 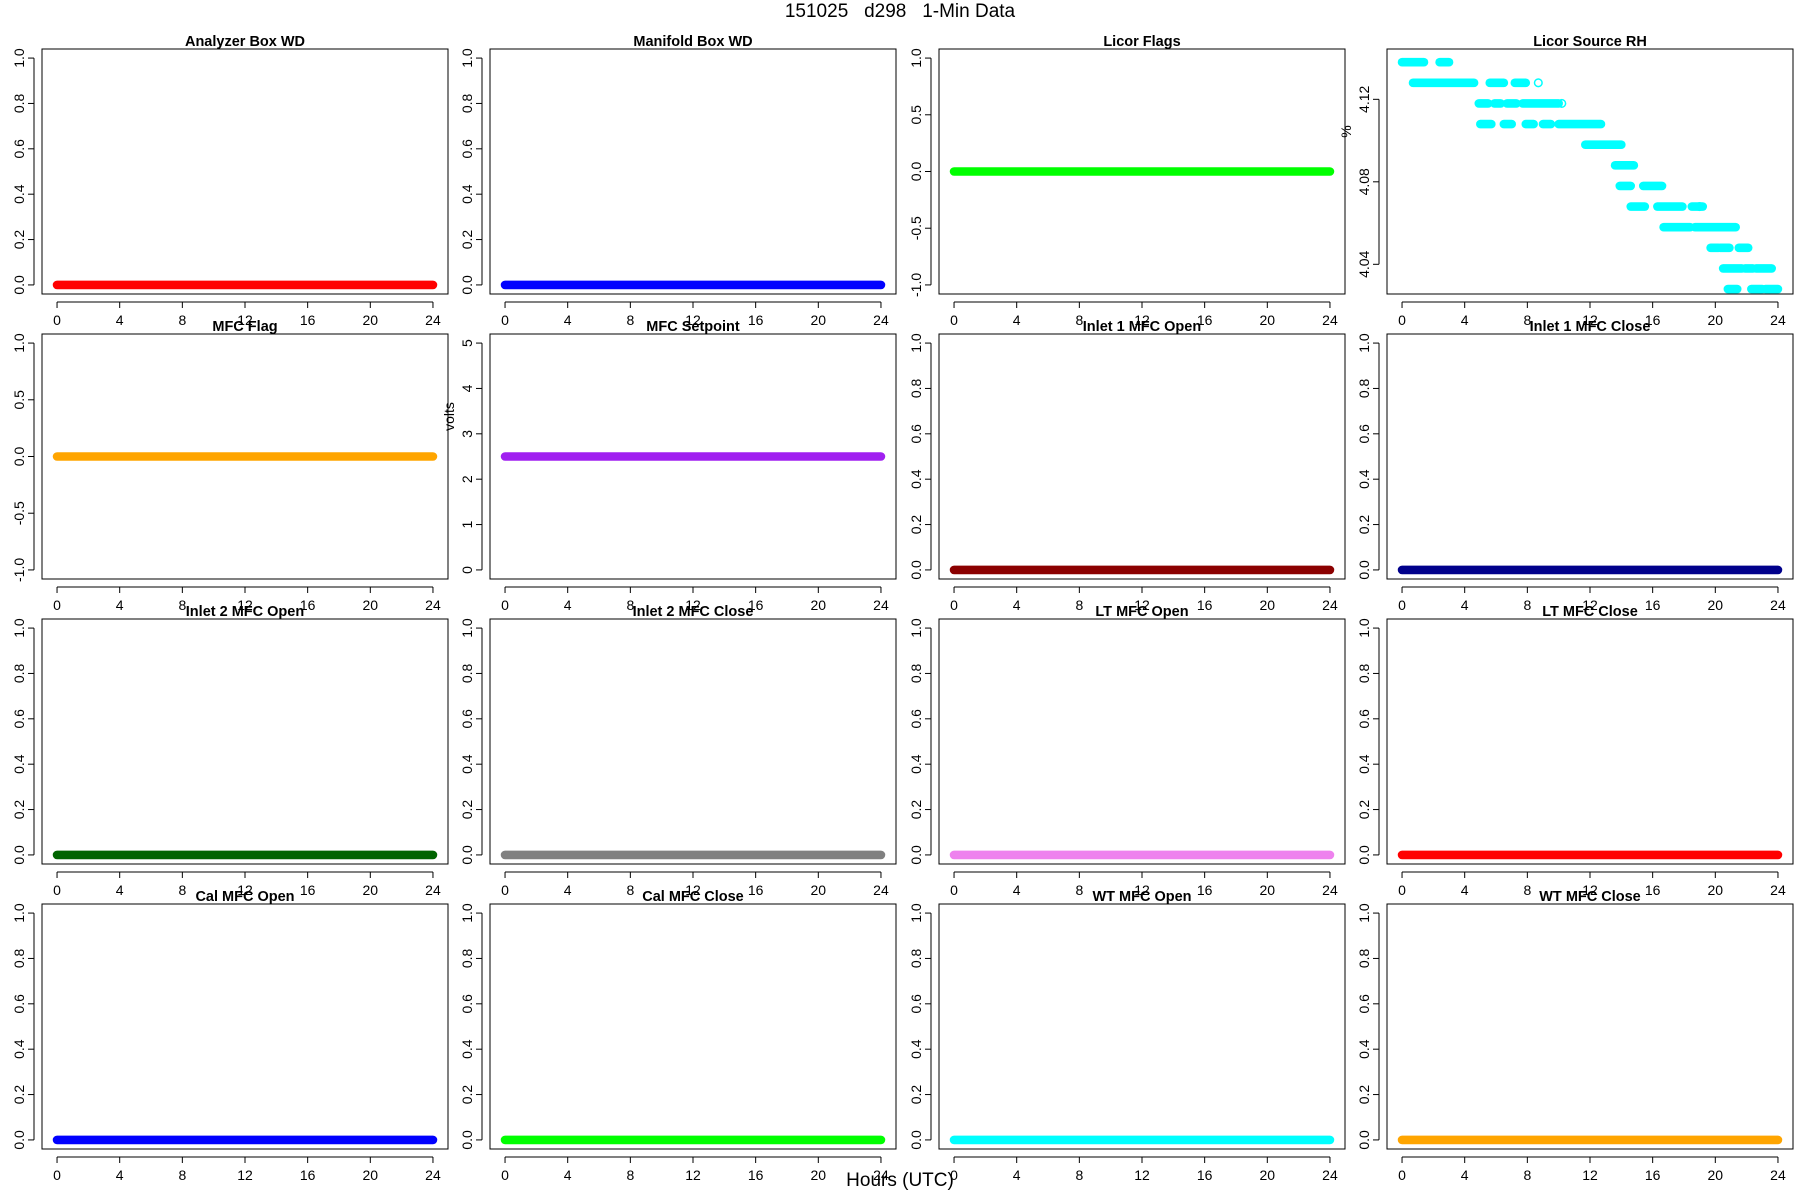 I want to click on y-tick-label: 0.5, so click(x=916, y=115).